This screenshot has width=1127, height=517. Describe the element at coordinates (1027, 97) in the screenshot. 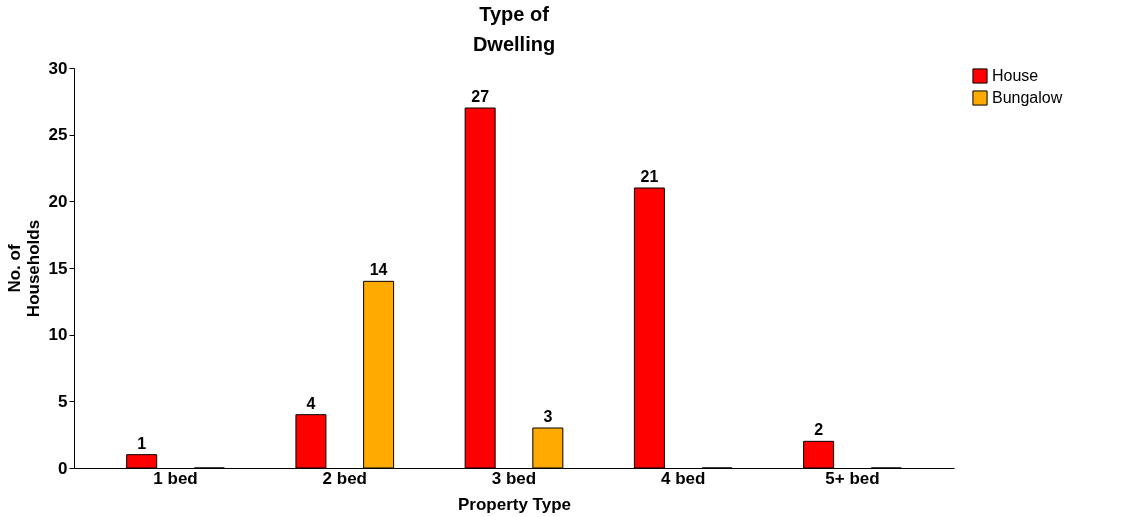

I see `legend-label: Bungalow` at that location.